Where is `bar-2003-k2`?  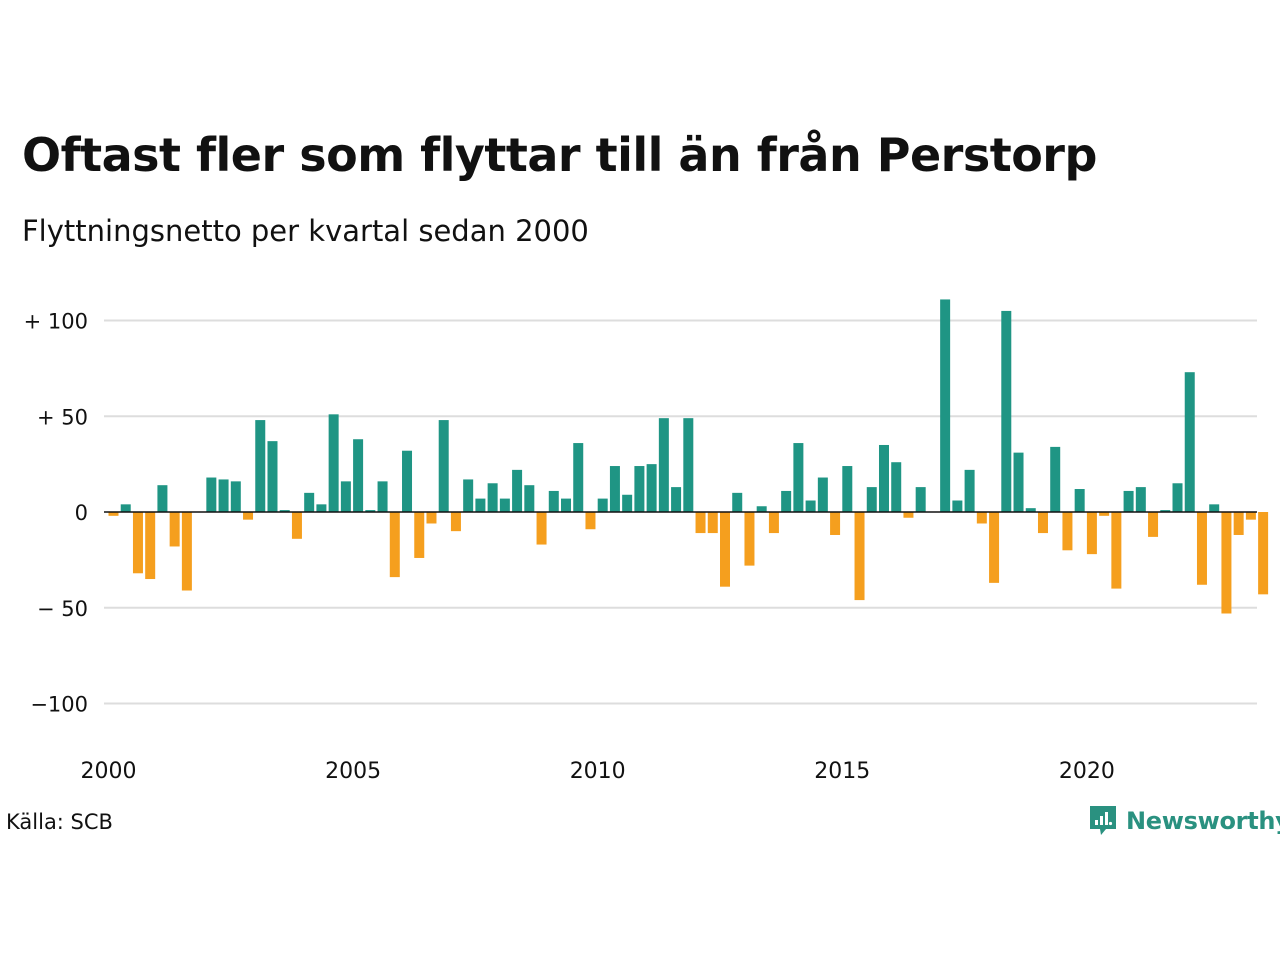
bar-2003-k2 is located at coordinates (272, 476).